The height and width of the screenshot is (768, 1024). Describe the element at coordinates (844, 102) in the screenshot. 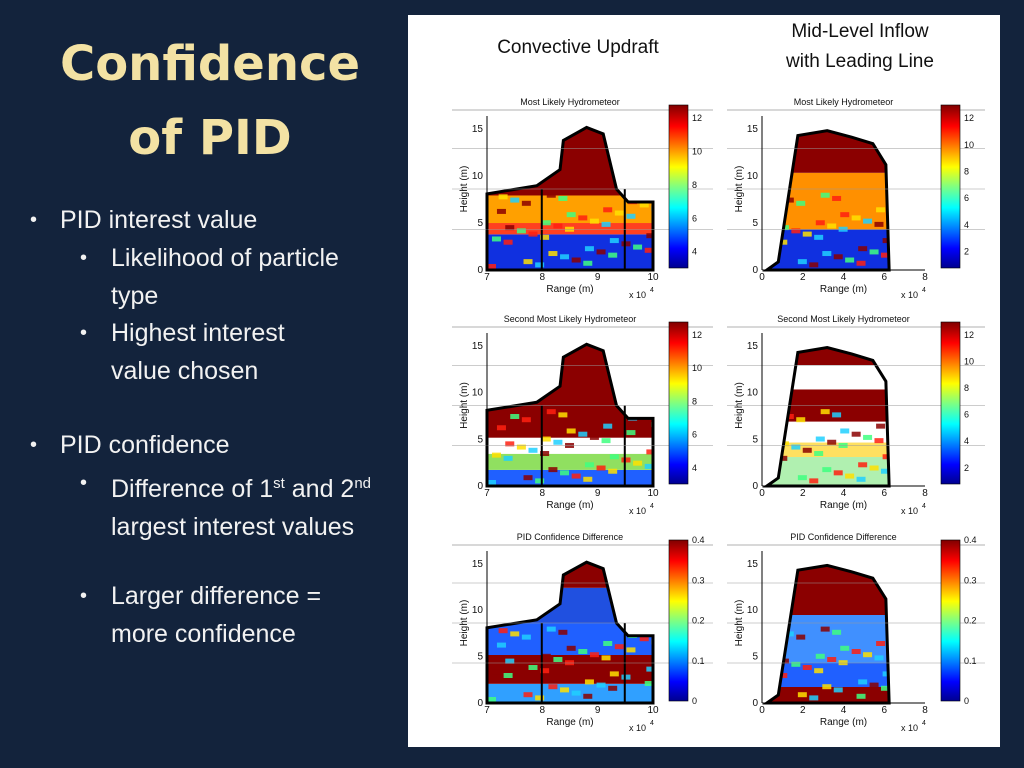

I see `panel-title: Most Likely Hydrometeor` at that location.